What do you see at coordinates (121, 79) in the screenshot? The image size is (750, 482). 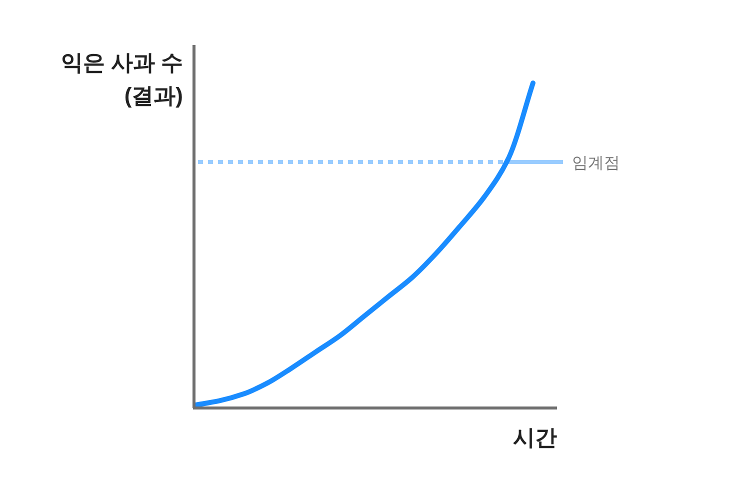 I see `y-axis-title: 익은 사과 수 (결과)` at bounding box center [121, 79].